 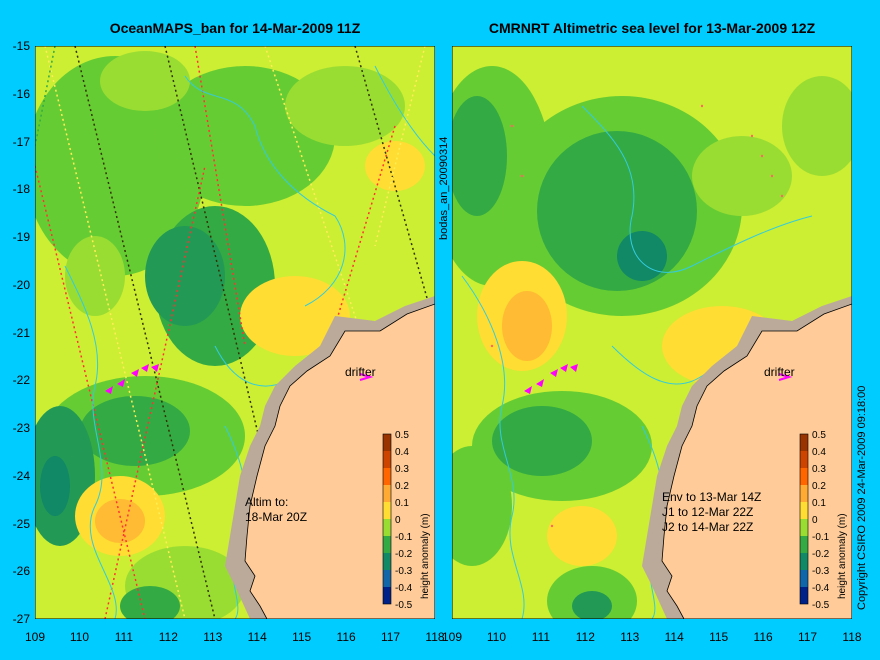 I want to click on y-tick-label: -27, so click(x=21, y=619).